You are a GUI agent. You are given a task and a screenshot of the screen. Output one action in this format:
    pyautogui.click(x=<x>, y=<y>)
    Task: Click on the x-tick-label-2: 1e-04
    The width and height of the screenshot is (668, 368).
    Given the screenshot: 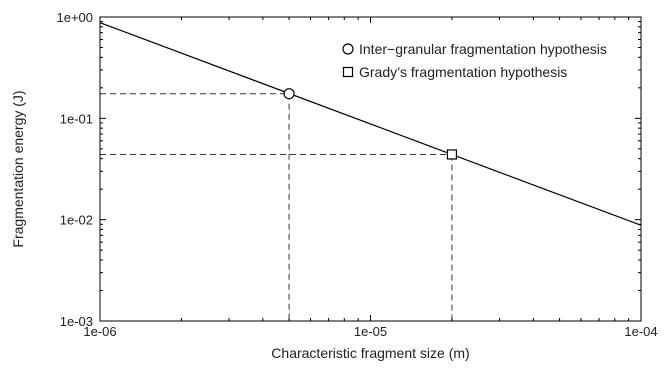 What is the action you would take?
    pyautogui.click(x=640, y=331)
    